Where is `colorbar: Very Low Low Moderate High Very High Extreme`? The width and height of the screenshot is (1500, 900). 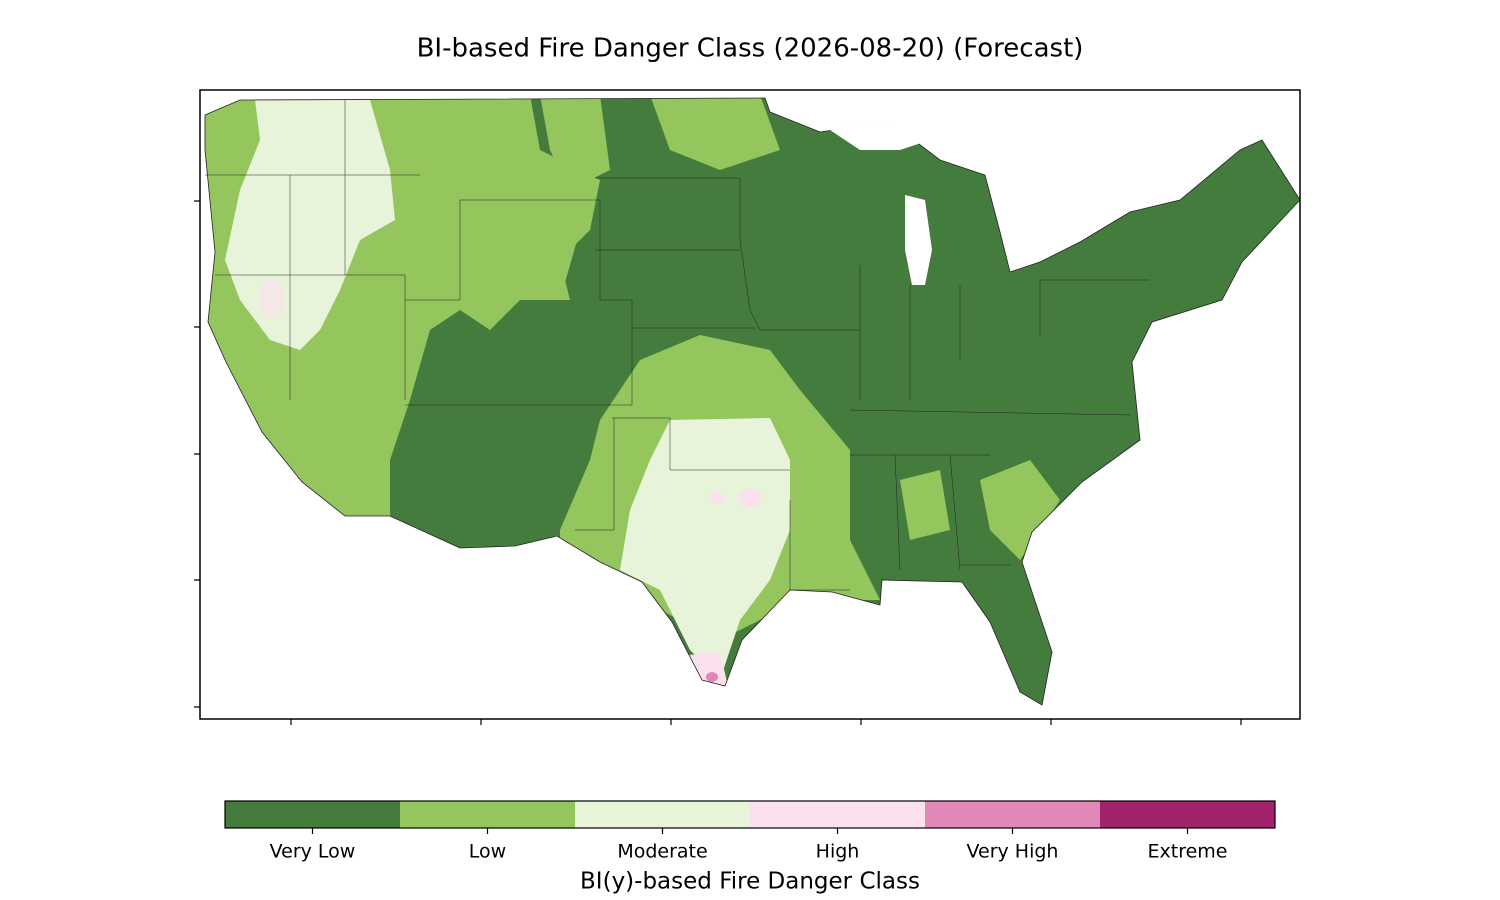
colorbar: Very Low Low Moderate High Very High Extreme is located at coordinates (750, 832).